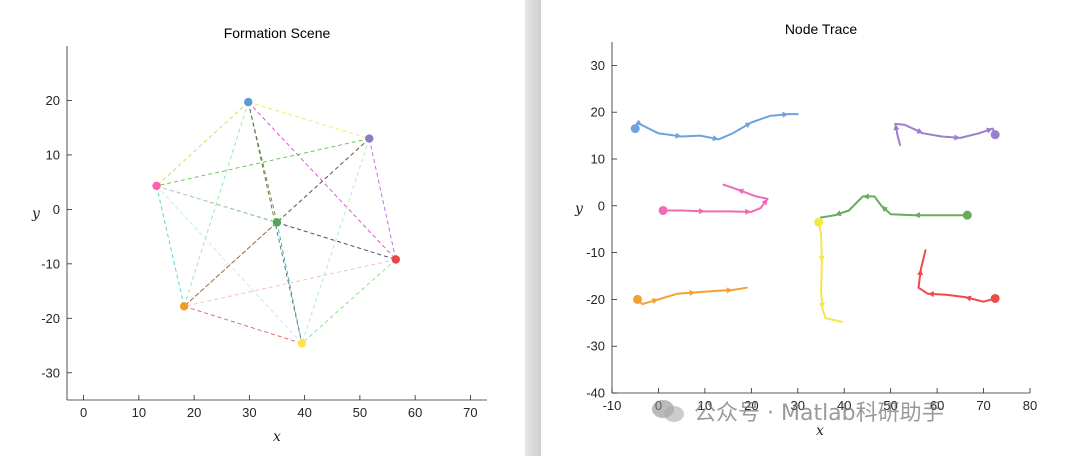  I want to click on panel-divider, so click(533, 228).